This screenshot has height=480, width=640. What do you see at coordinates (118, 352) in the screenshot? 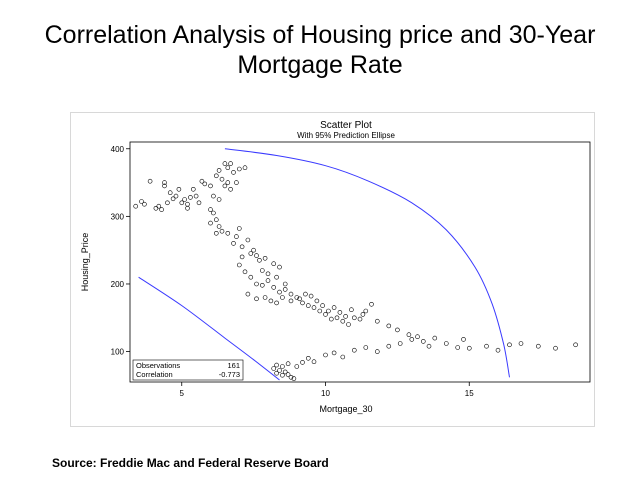
I see `y-tick-label: 100` at bounding box center [118, 352].